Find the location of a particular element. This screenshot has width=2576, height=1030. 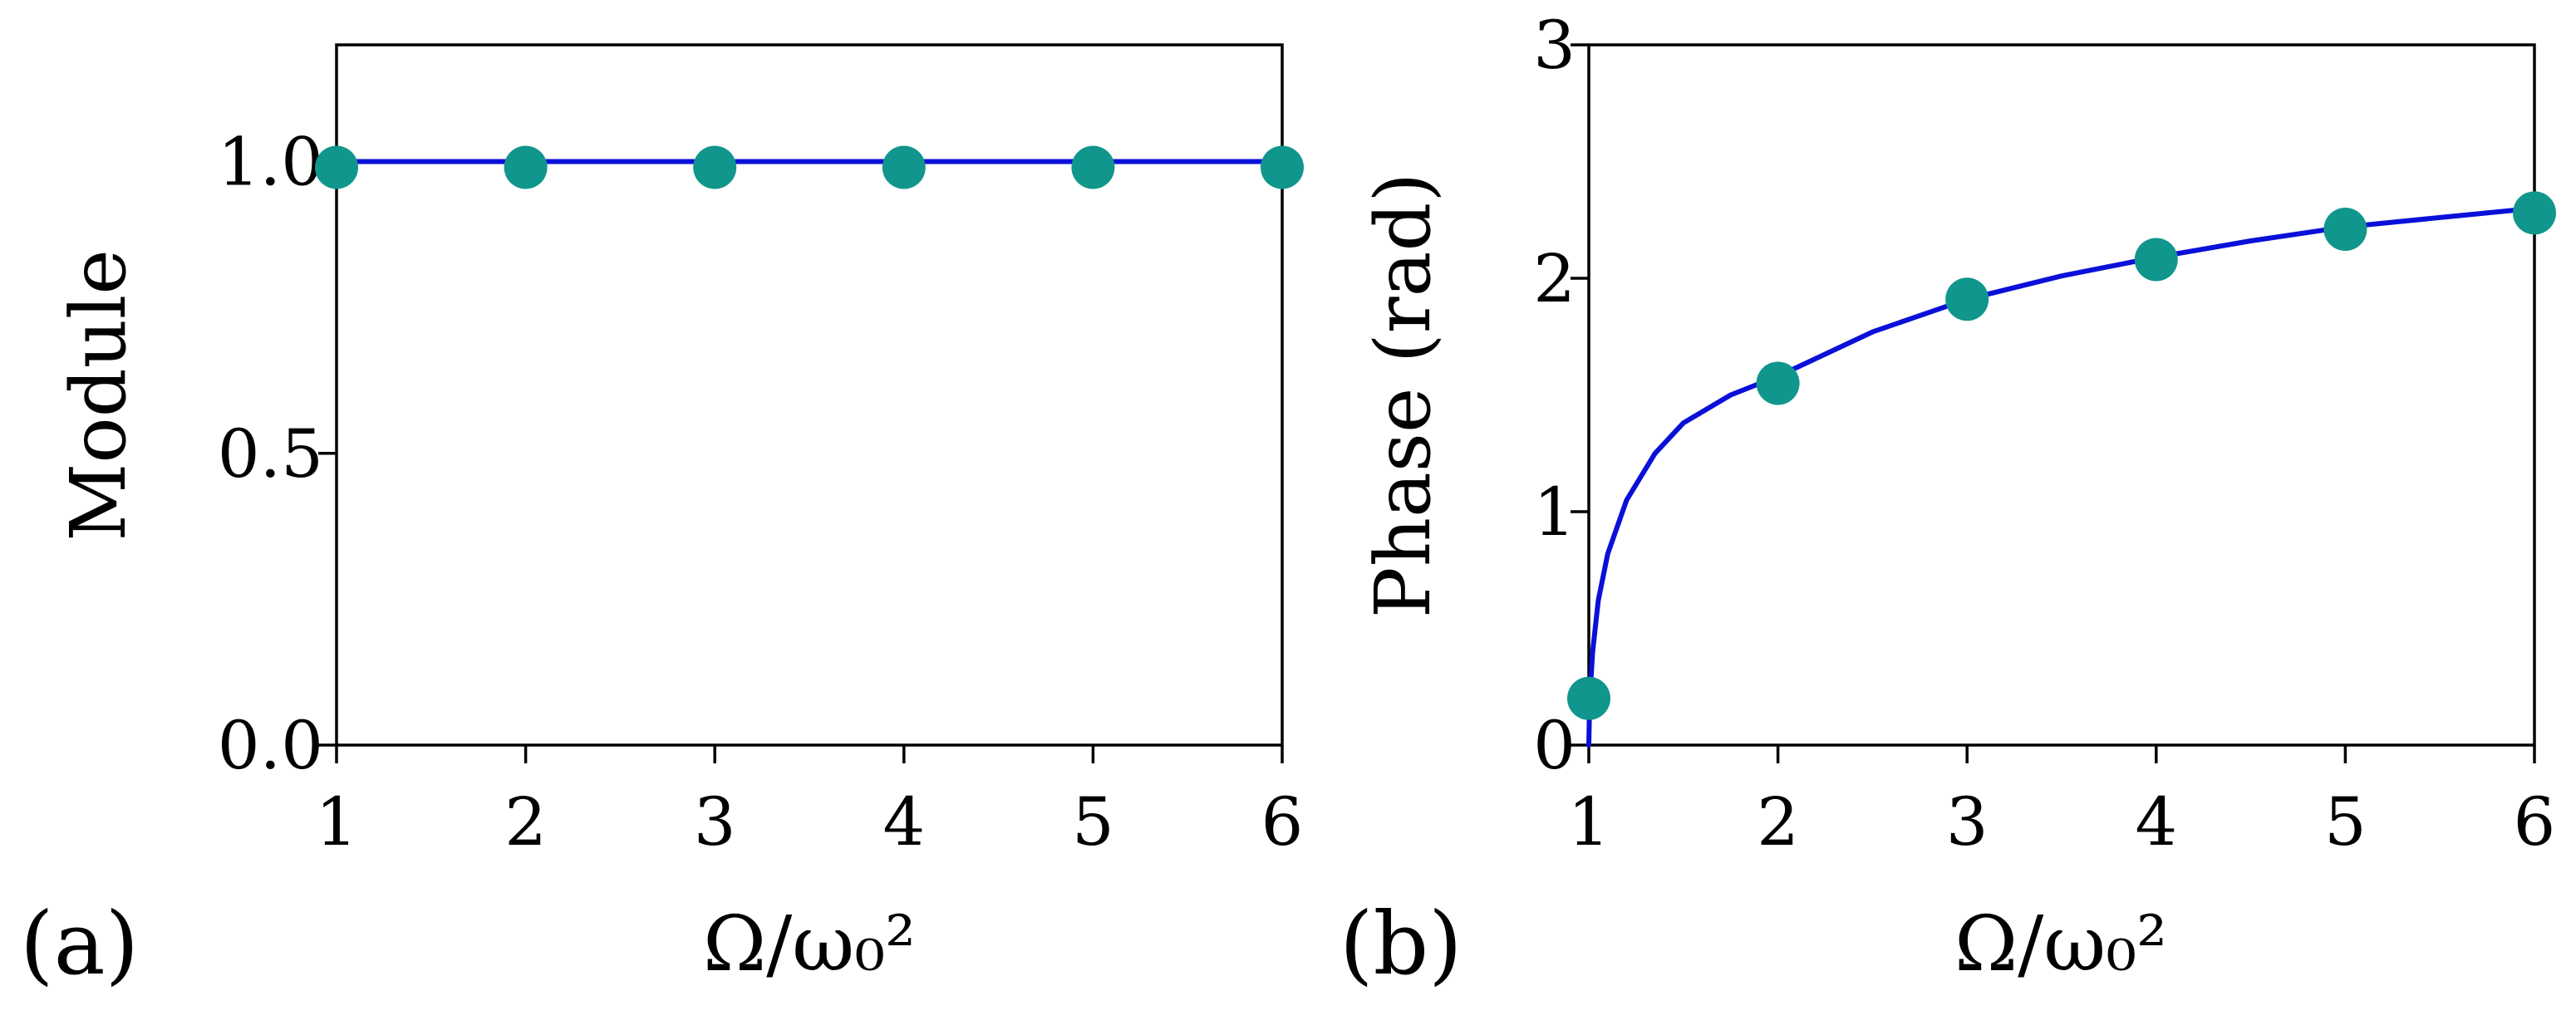

y-tick-label: 0.0 is located at coordinates (270, 745).